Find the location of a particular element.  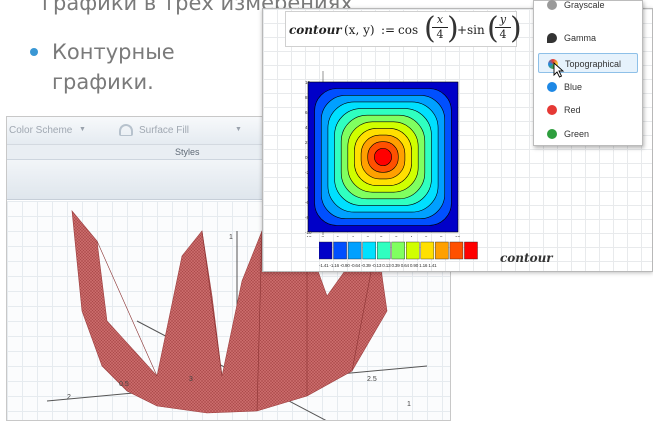

bullet-text: Контурные графики. is located at coordinates (113, 67).